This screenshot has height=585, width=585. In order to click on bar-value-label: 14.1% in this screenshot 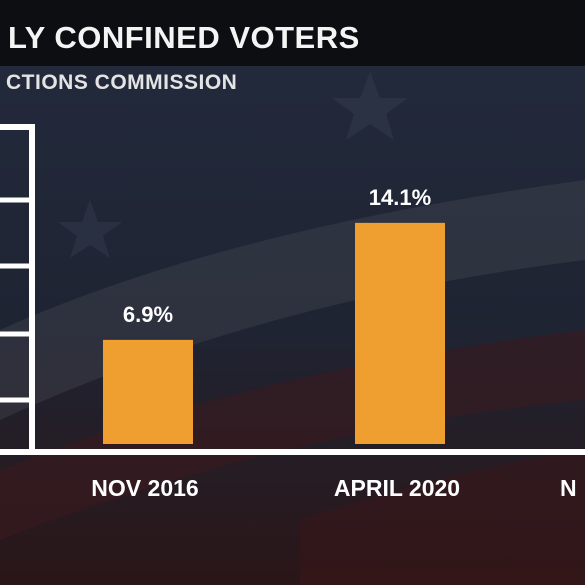, I will do `click(400, 197)`.